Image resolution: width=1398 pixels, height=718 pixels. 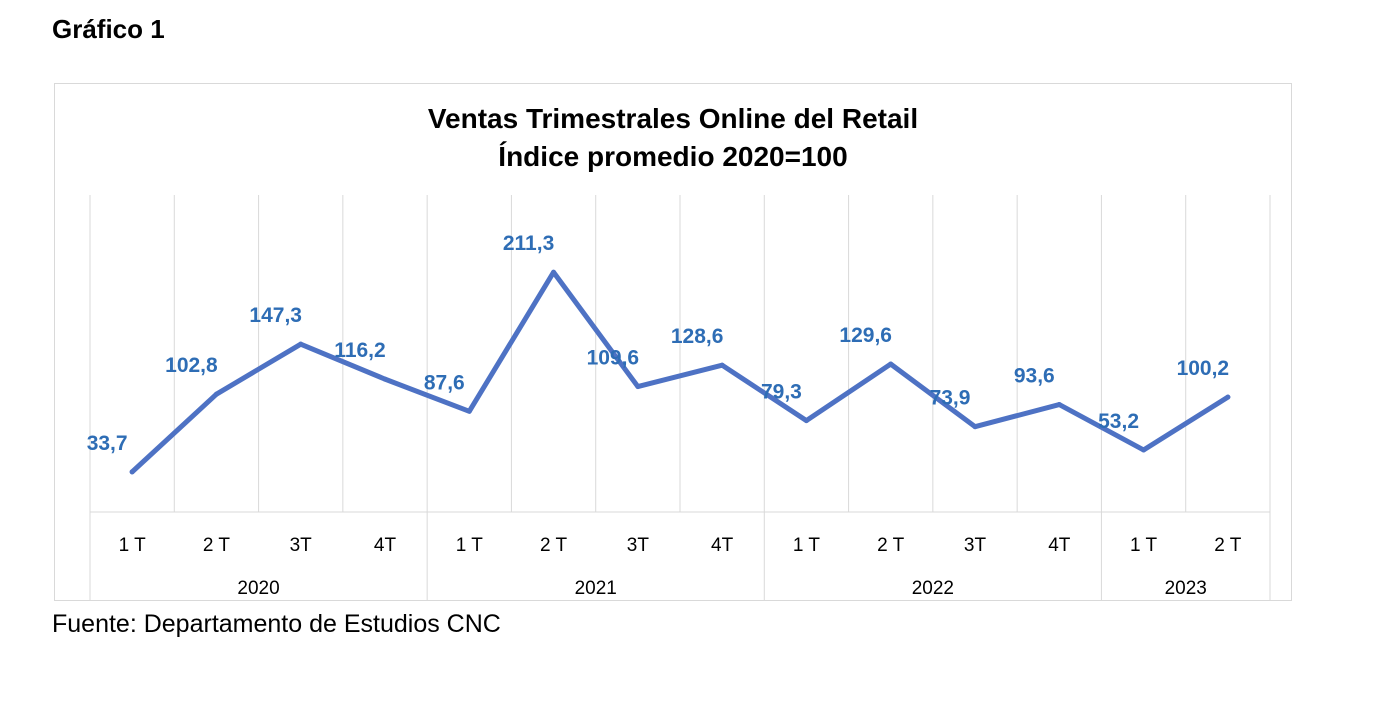 I want to click on data-label: 211,3, so click(x=528, y=243).